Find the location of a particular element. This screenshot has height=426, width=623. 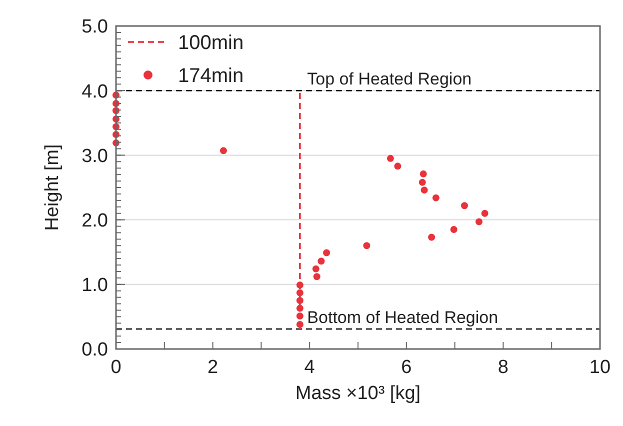

x-axis-title: Mass ×10³ [kg] is located at coordinates (358, 393).